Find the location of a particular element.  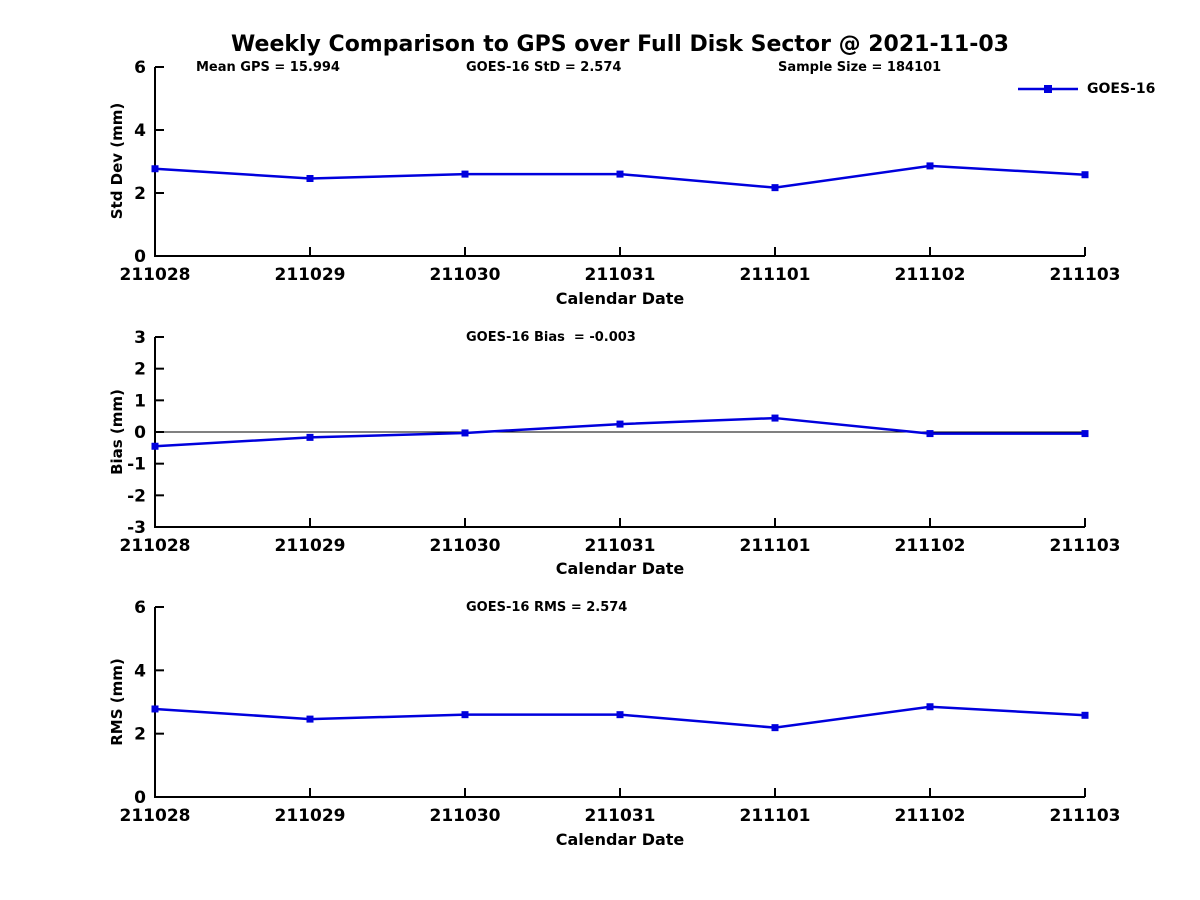

legend-label: GOES-16 is located at coordinates (1121, 89).